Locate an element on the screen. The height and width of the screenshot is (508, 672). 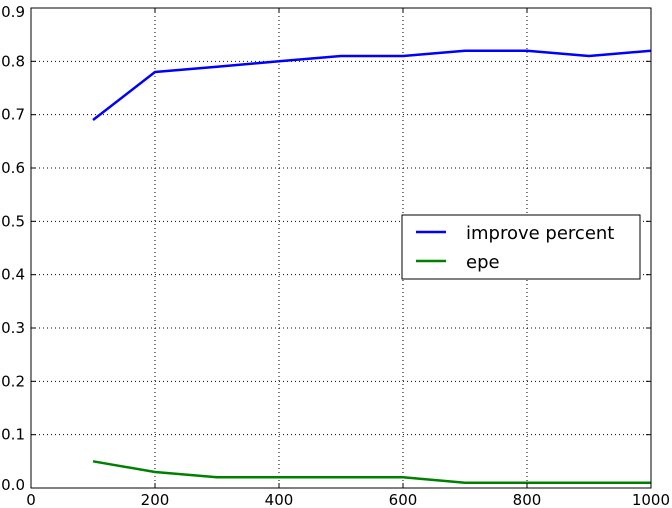
x-tick-label: 400 is located at coordinates (279, 499).